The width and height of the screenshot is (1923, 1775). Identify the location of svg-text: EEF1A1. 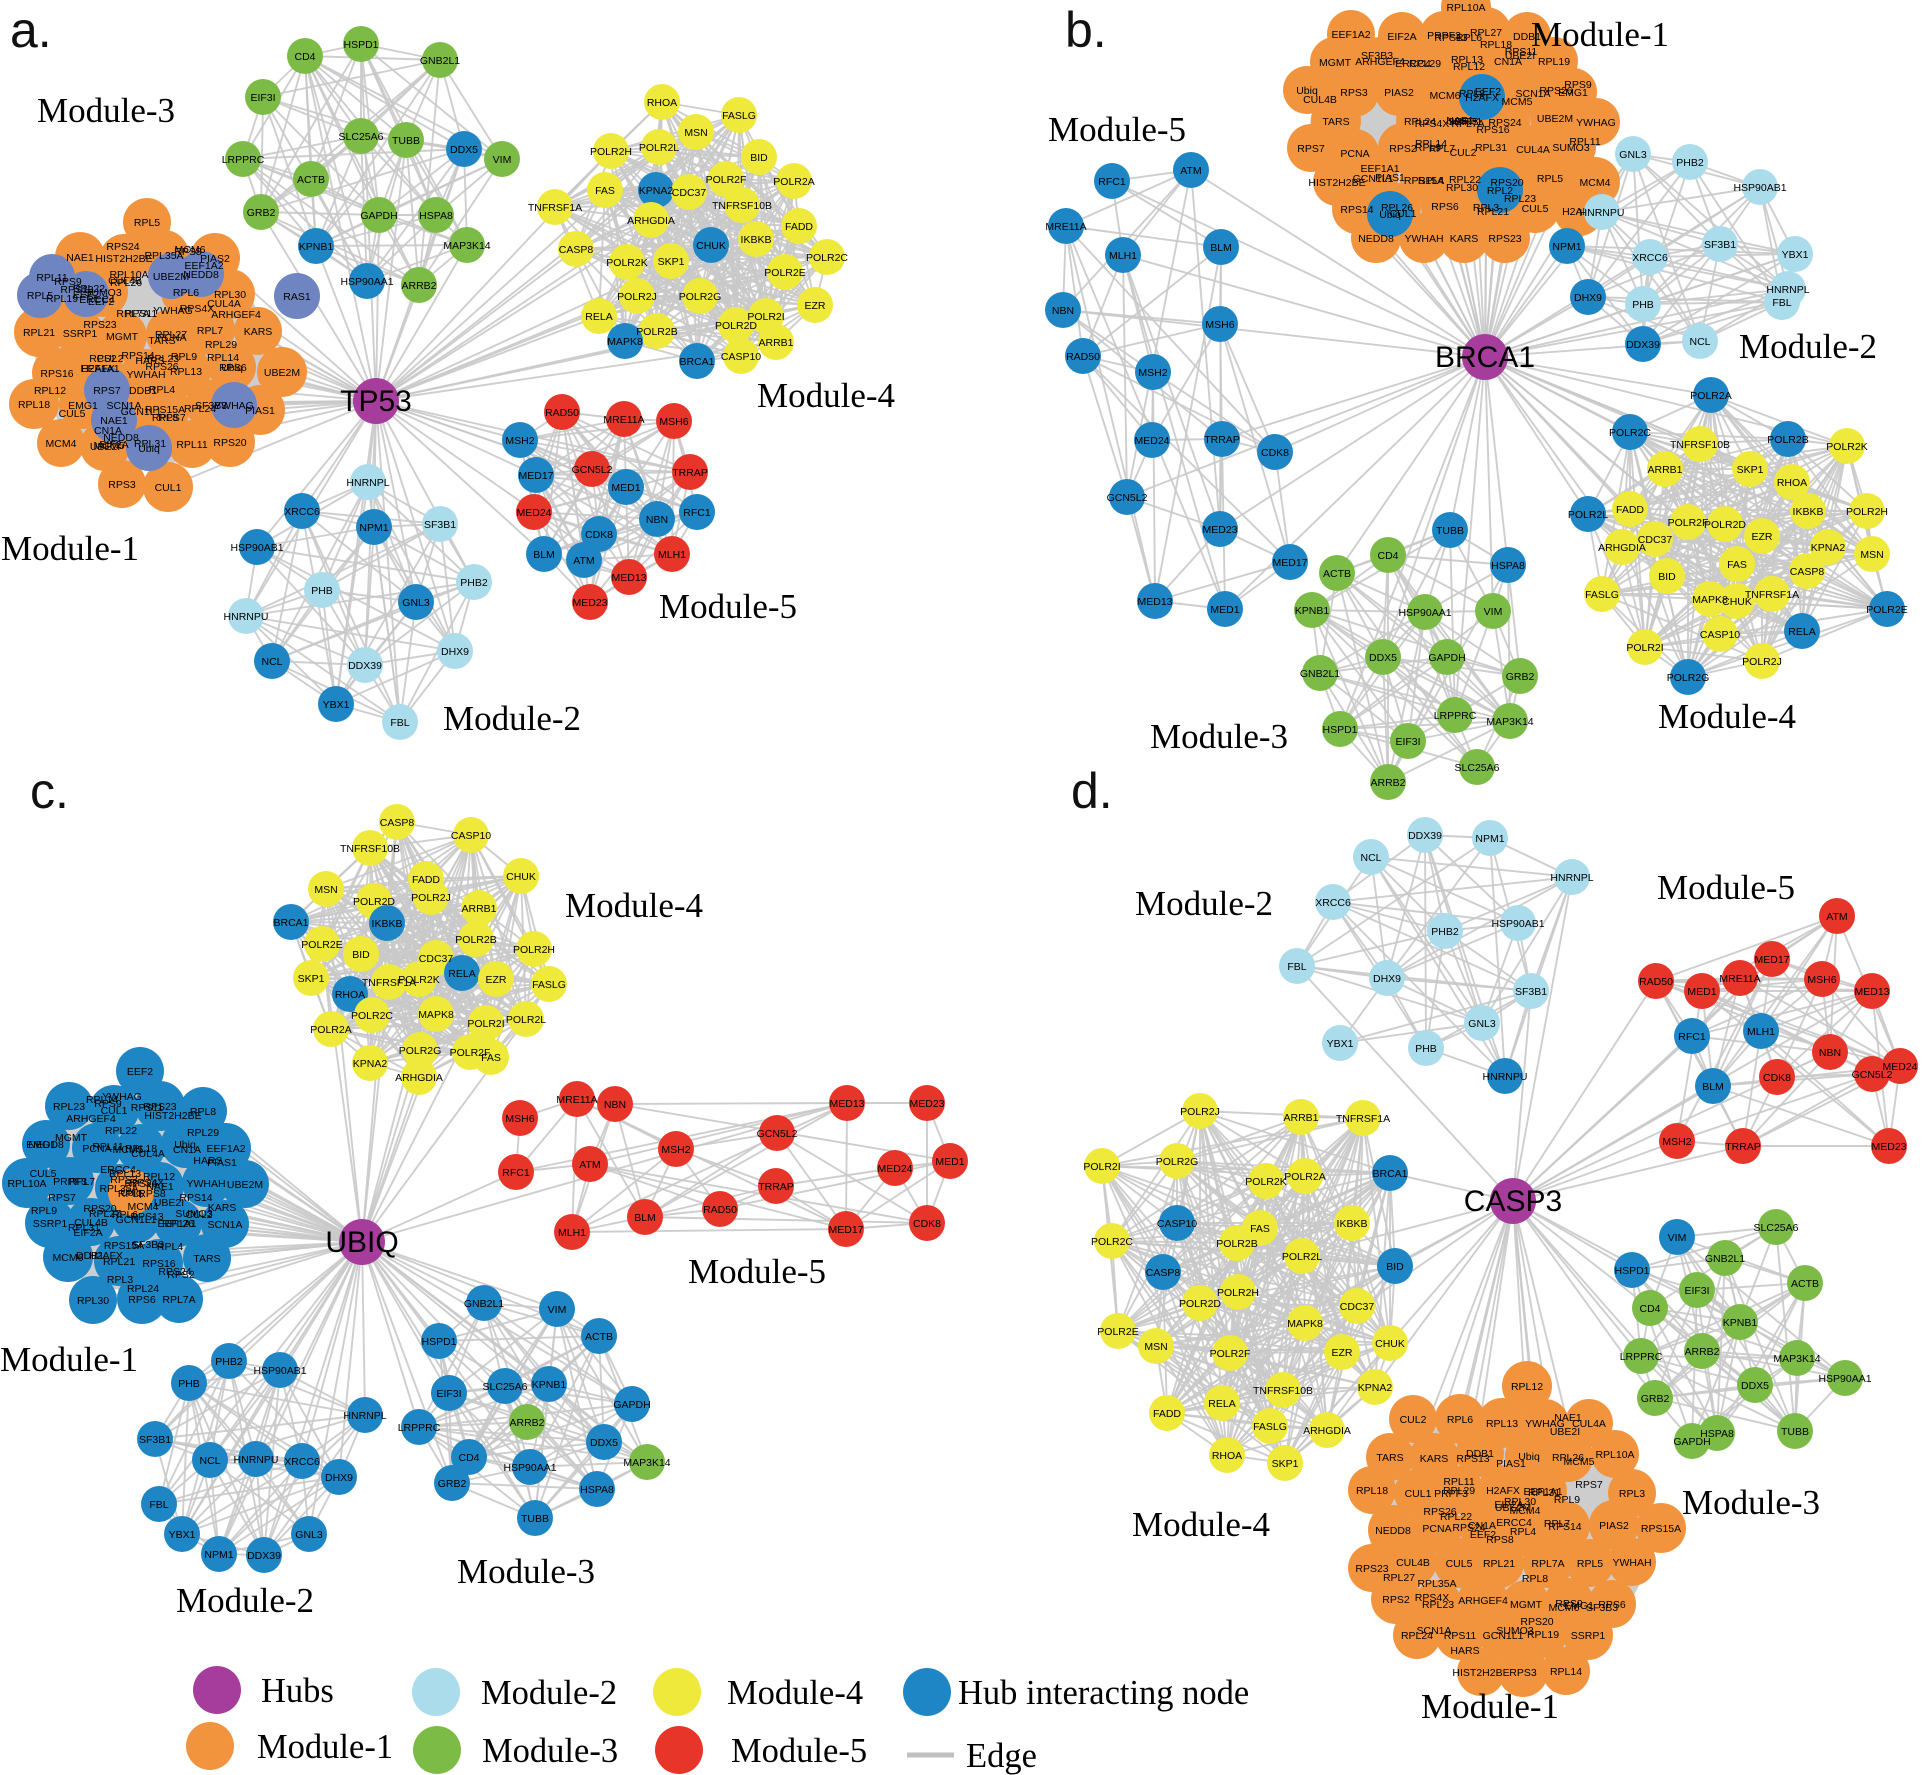
(176, 1224).